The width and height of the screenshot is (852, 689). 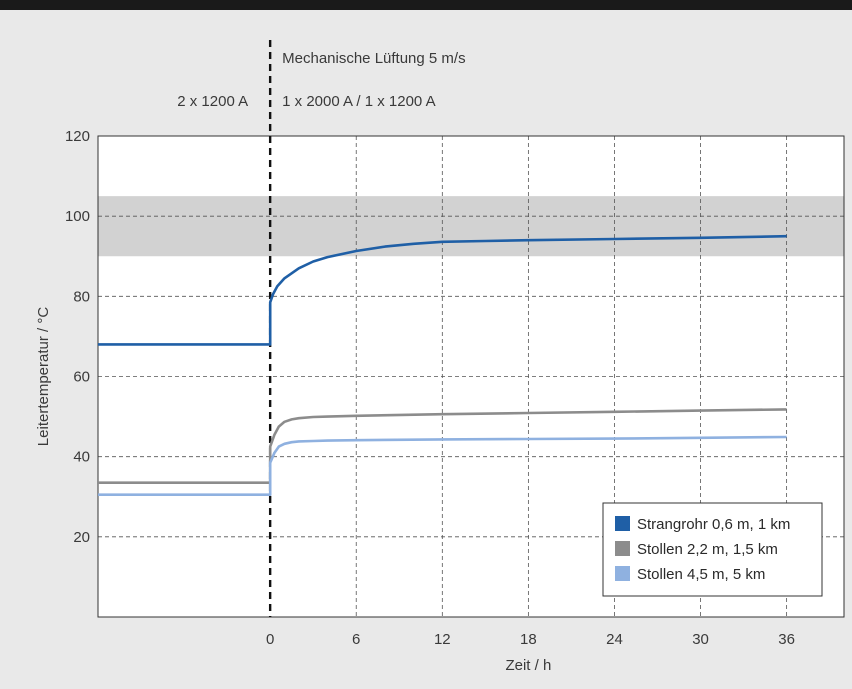 What do you see at coordinates (373, 58) in the screenshot?
I see `annotation-ventilation: Mechanische Lüftung 5 m/s` at bounding box center [373, 58].